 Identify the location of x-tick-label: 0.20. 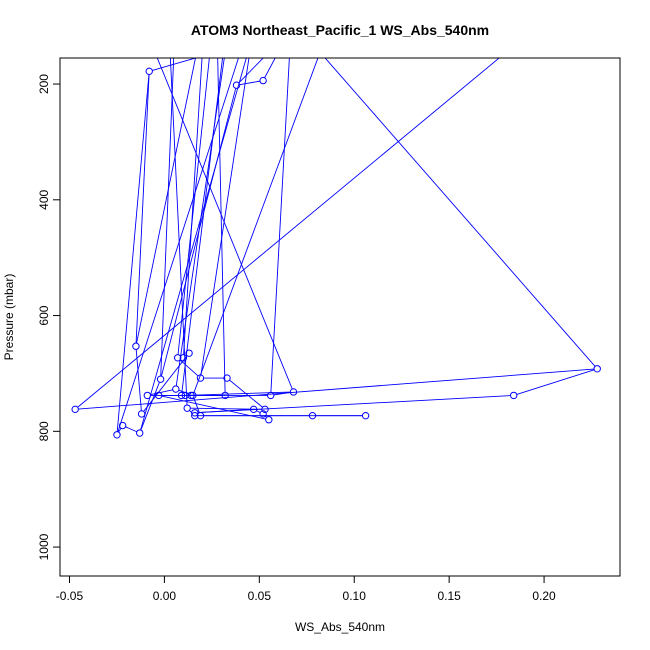
(544, 596).